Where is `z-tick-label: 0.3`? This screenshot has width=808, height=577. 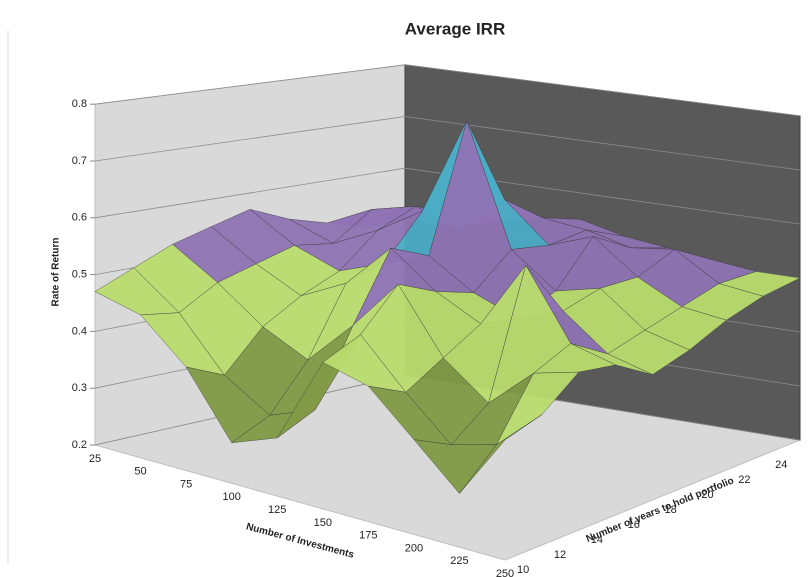 z-tick-label: 0.3 is located at coordinates (79, 388).